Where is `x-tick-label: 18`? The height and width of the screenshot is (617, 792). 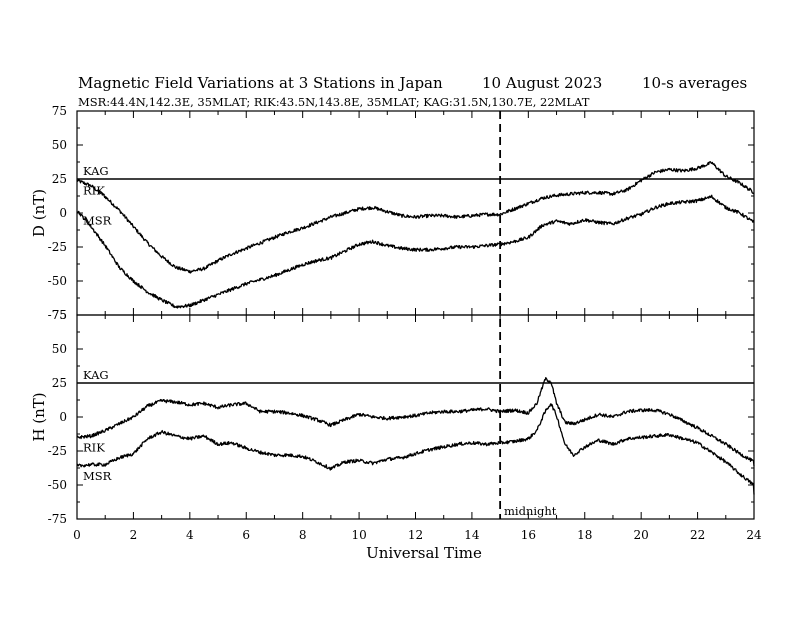
x-tick-label: 18 is located at coordinates (584, 535).